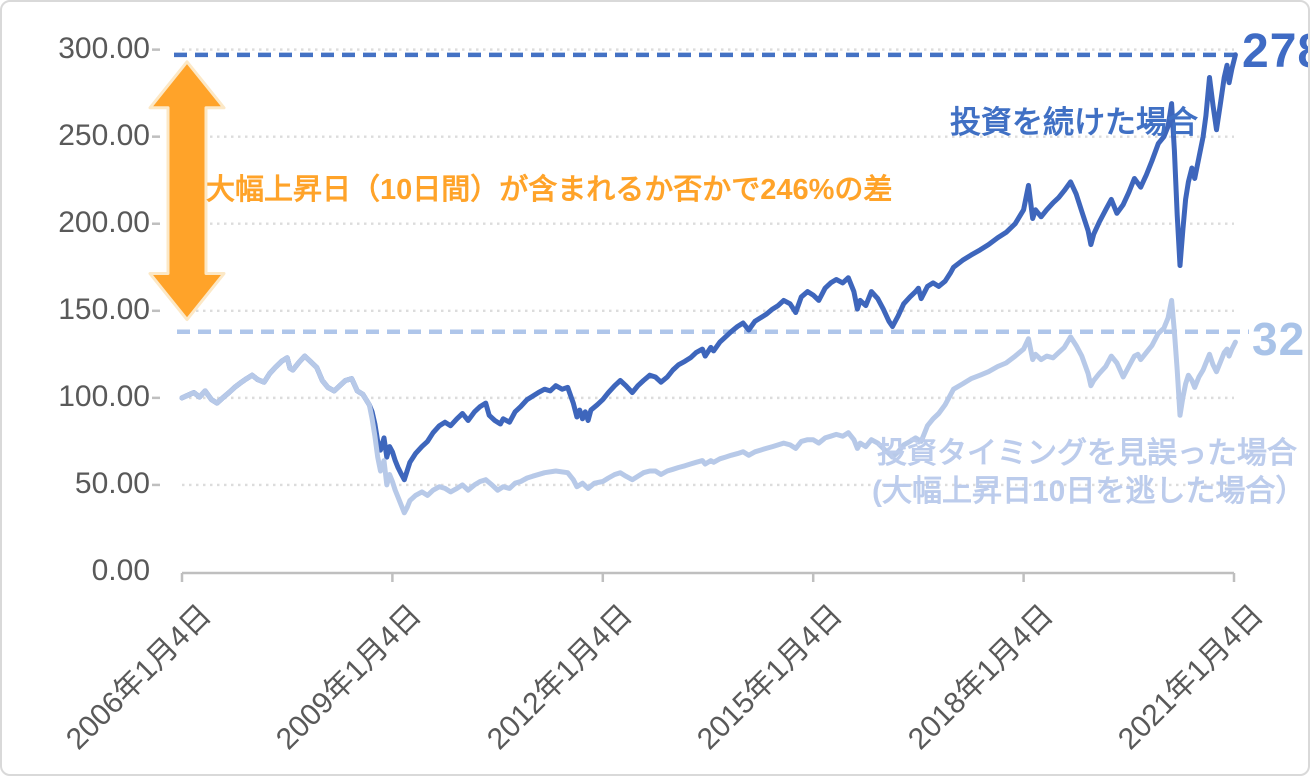 The height and width of the screenshot is (776, 1310). What do you see at coordinates (104, 309) in the screenshot?
I see `y-tick-label-150: 150.00` at bounding box center [104, 309].